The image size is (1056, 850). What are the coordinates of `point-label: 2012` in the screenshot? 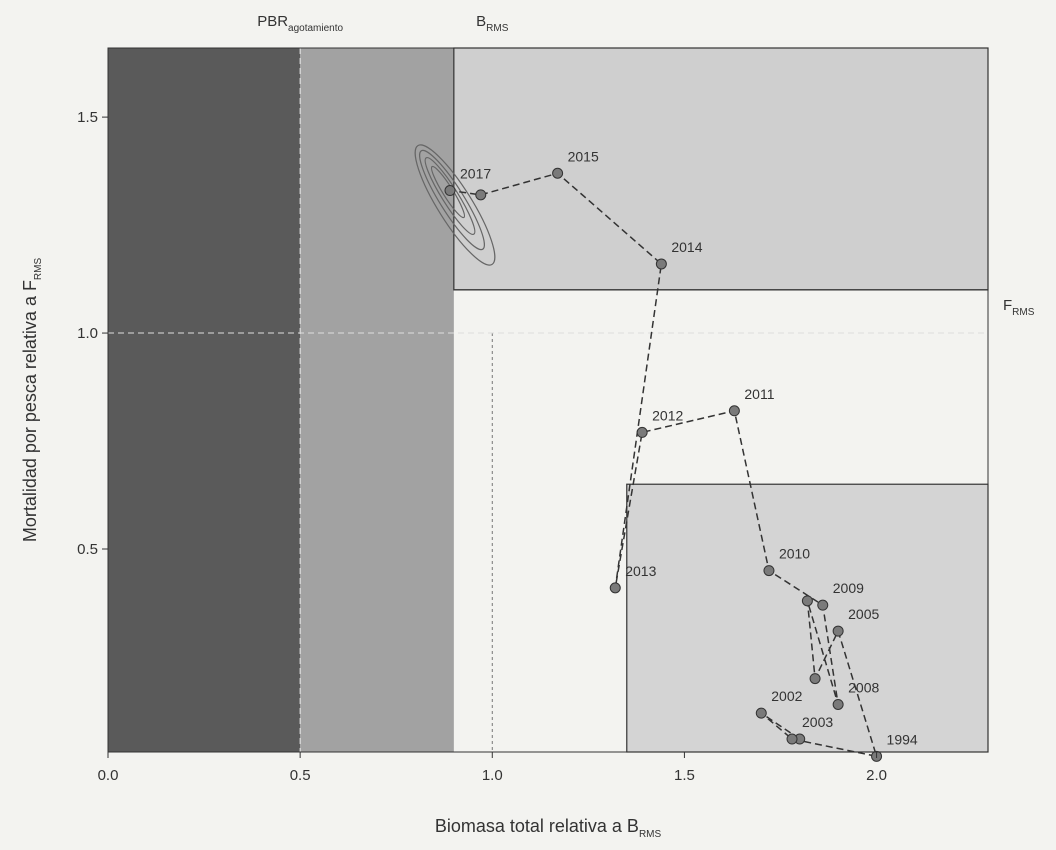 It's located at (667, 415).